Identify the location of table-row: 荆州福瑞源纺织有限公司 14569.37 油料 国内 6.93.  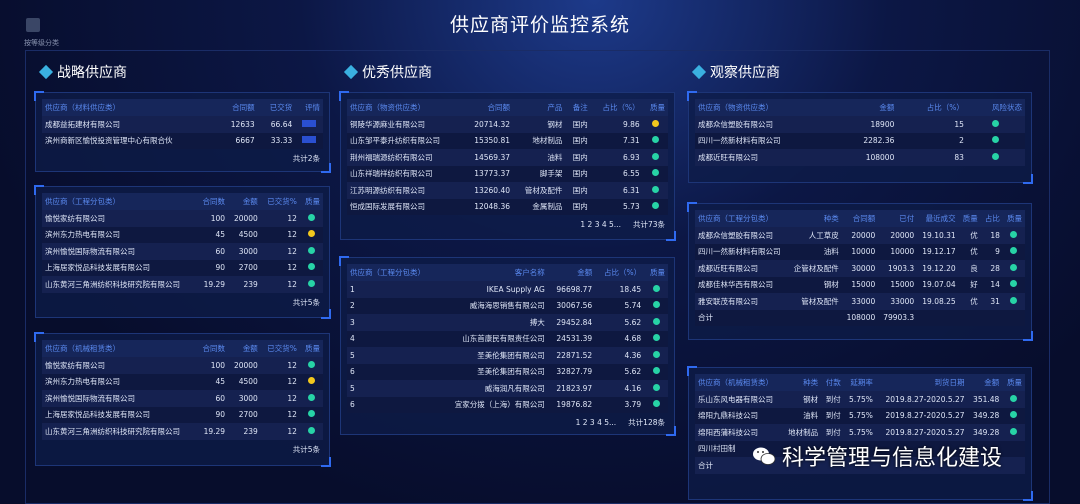
(507, 157).